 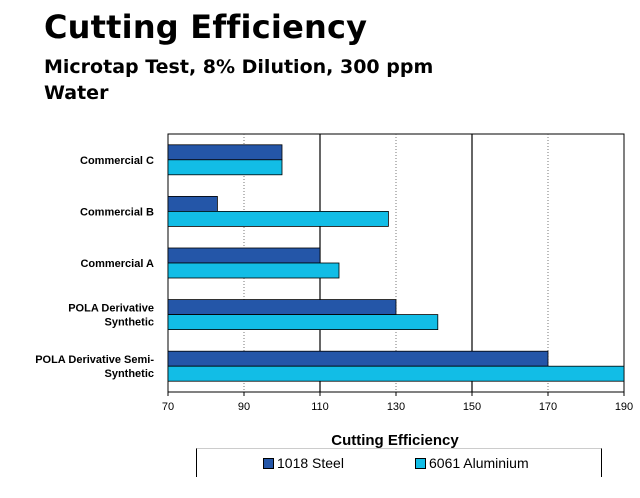 What do you see at coordinates (395, 440) in the screenshot?
I see `x-axis-title: Cutting Efficiency` at bounding box center [395, 440].